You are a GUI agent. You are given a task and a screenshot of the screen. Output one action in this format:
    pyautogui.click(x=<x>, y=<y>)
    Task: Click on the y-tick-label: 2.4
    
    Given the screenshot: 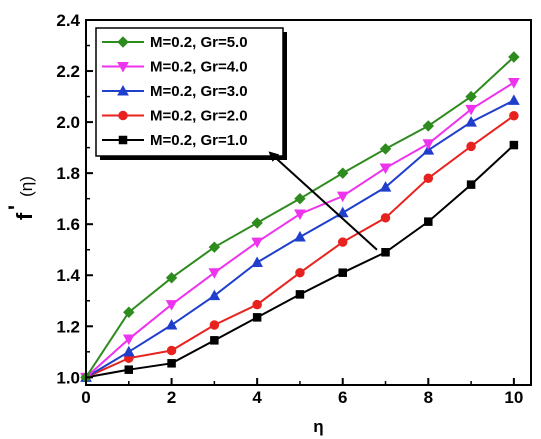 What is the action you would take?
    pyautogui.click(x=68, y=20)
    